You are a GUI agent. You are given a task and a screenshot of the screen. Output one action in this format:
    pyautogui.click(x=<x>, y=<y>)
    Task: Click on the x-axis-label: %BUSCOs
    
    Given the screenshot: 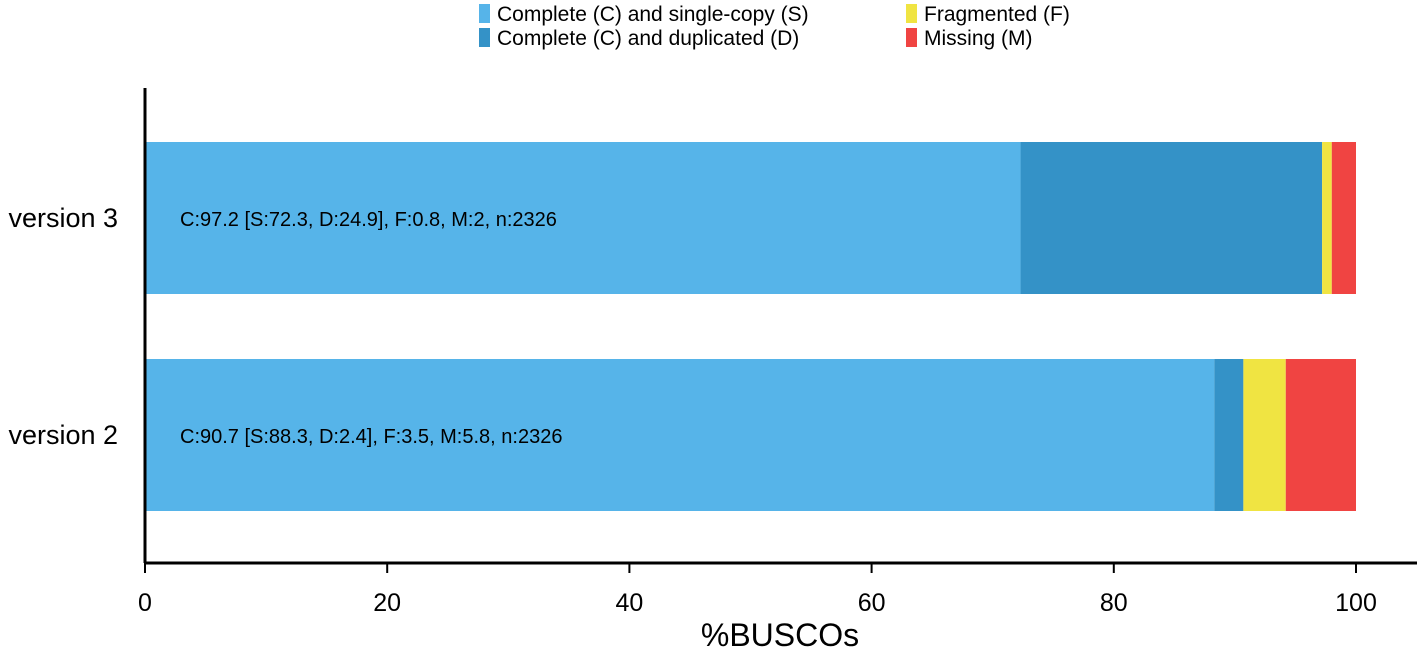 What is the action you would take?
    pyautogui.click(x=780, y=633)
    